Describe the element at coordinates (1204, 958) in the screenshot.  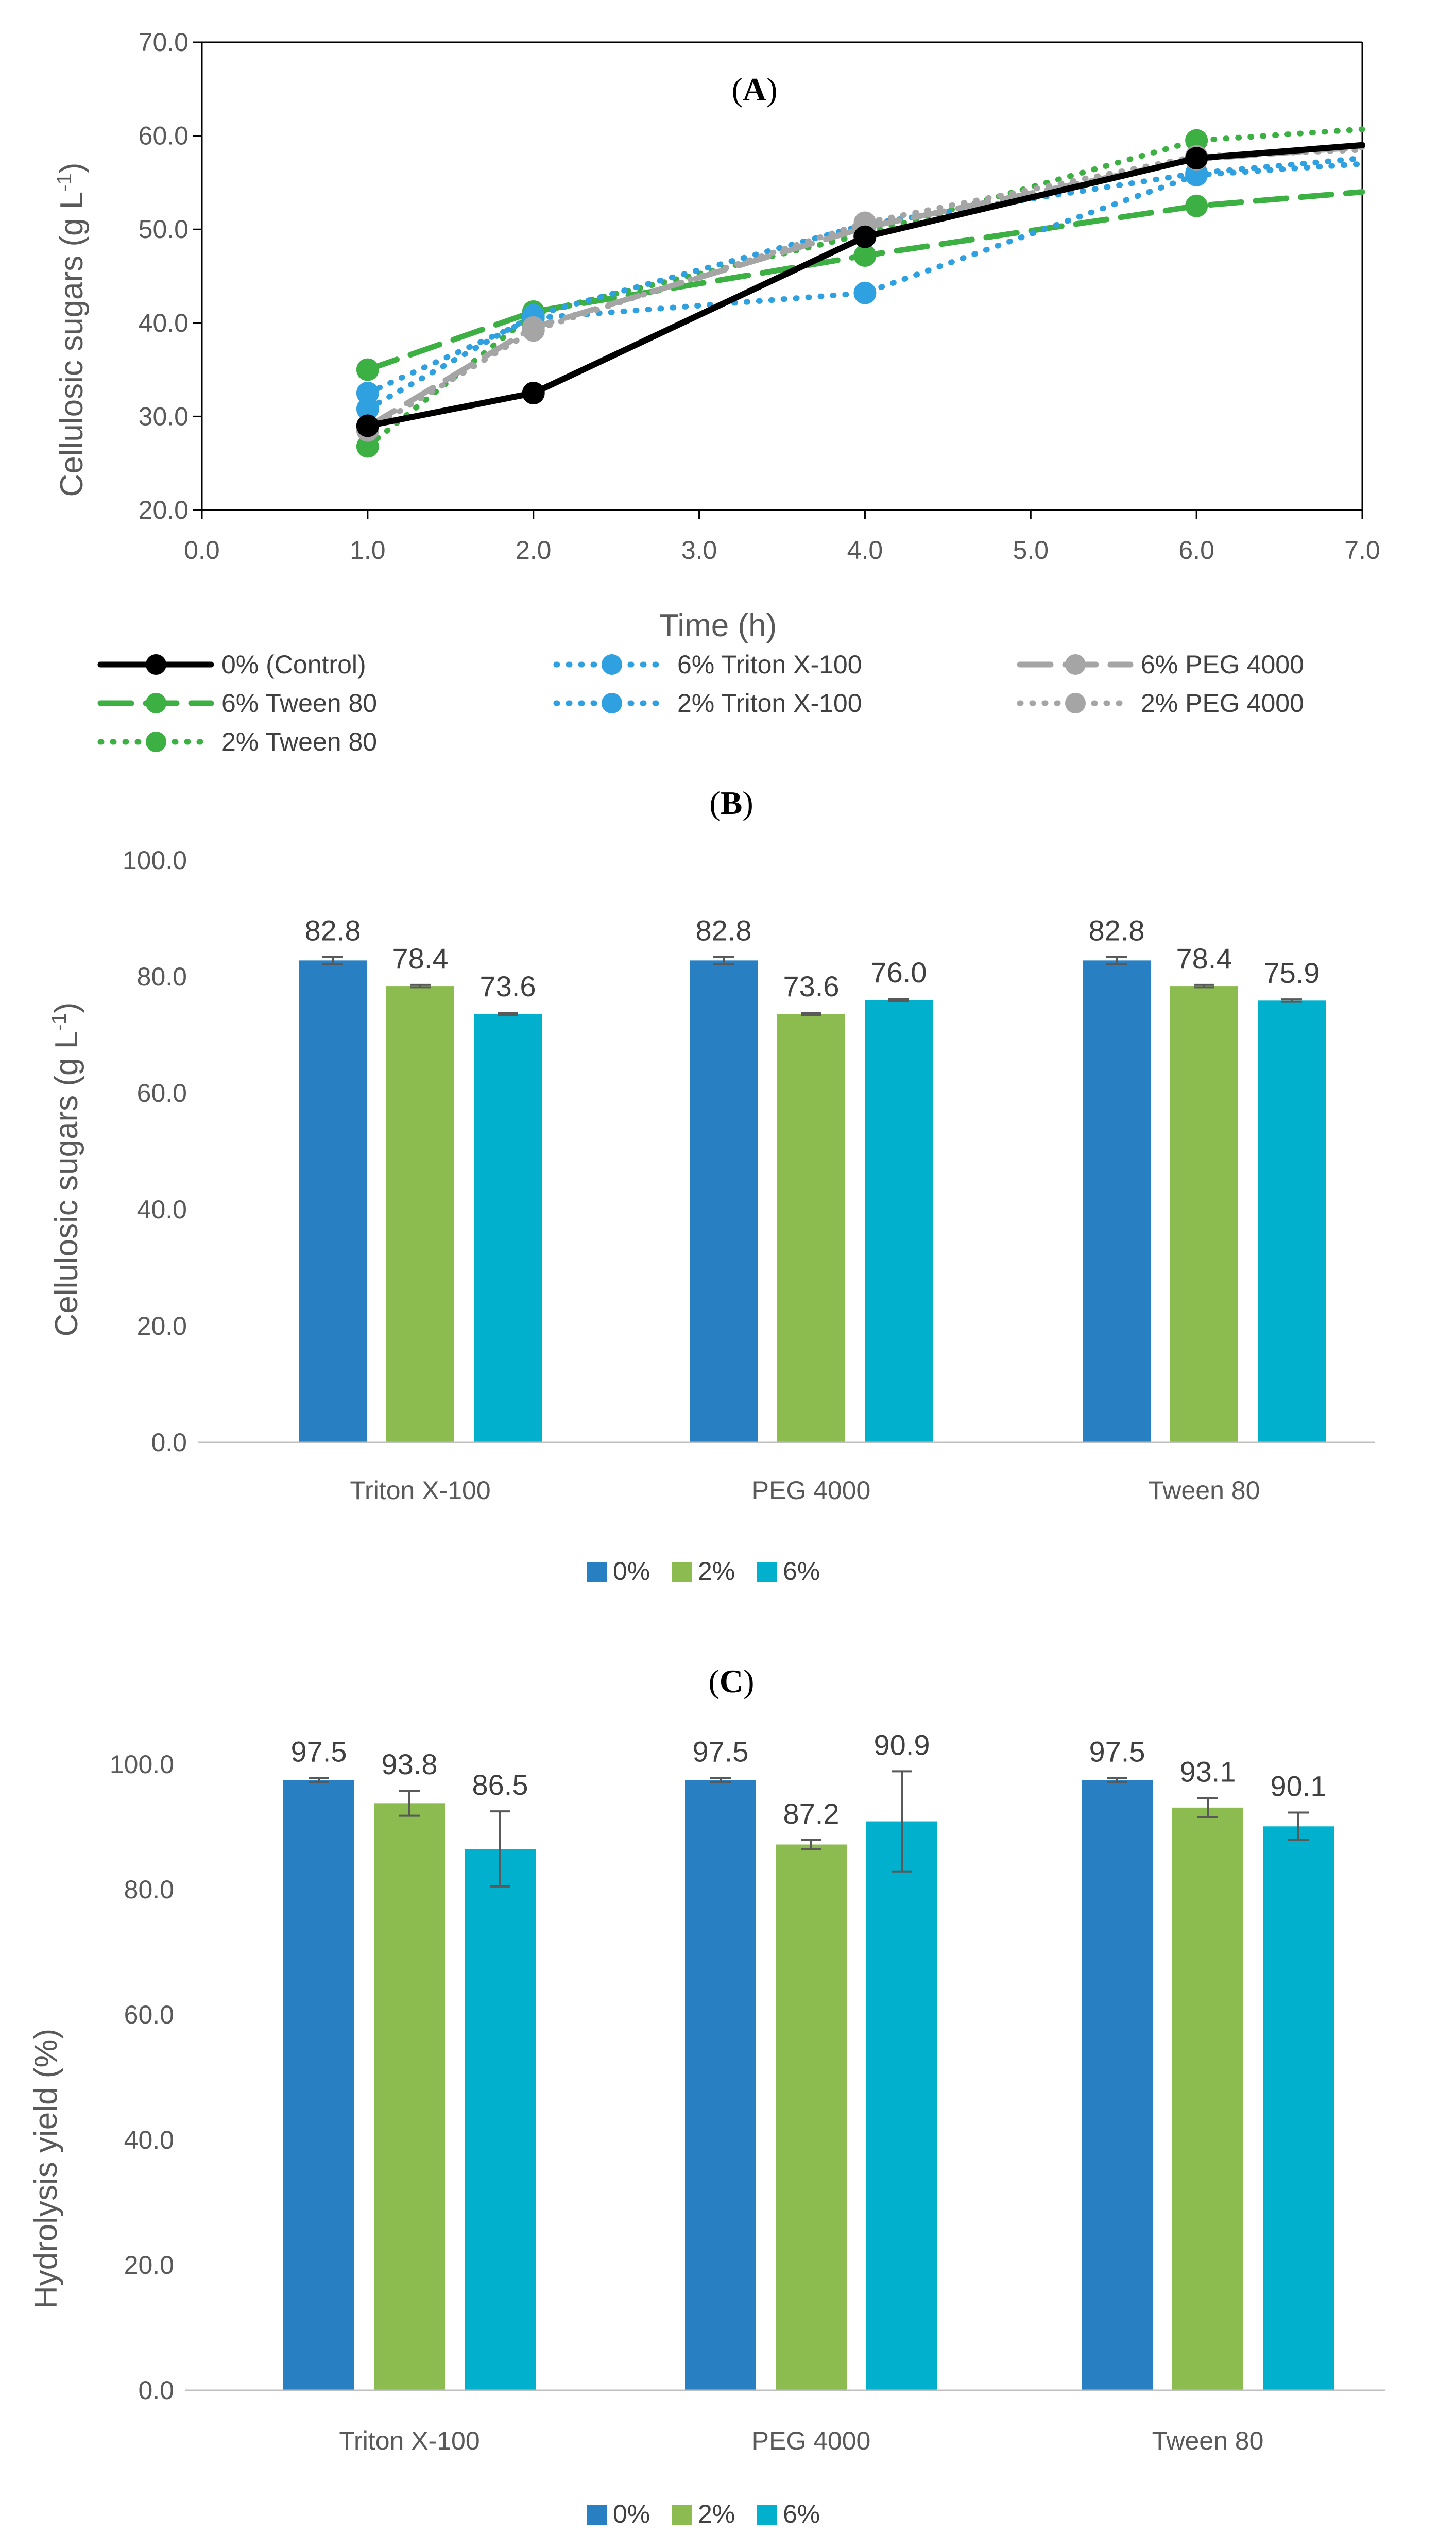
I see `data-label-tween-80-2: 78.4` at that location.